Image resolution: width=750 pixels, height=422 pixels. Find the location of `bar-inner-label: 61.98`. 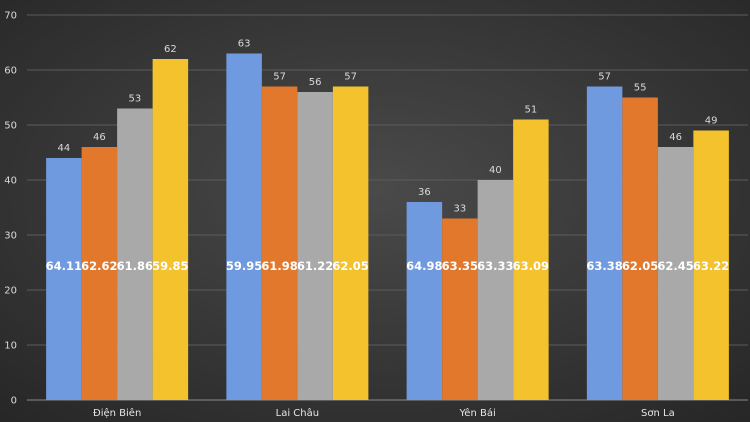

bar-inner-label: 61.98 is located at coordinates (279, 266).